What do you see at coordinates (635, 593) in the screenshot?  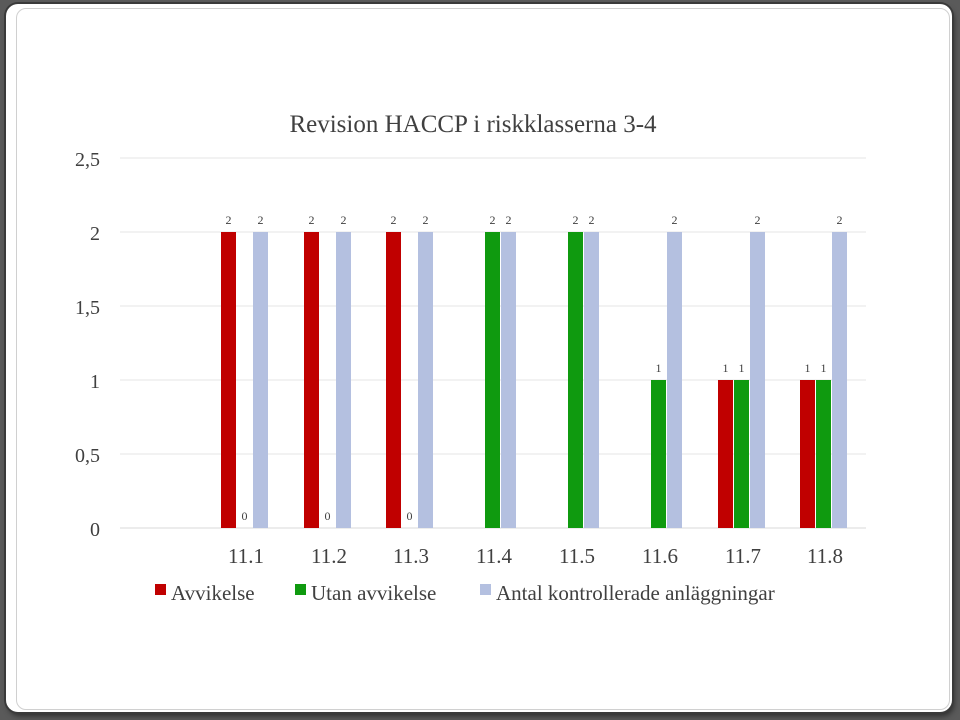 I see `legend-label: Antal kontrollerade anläggningar` at bounding box center [635, 593].